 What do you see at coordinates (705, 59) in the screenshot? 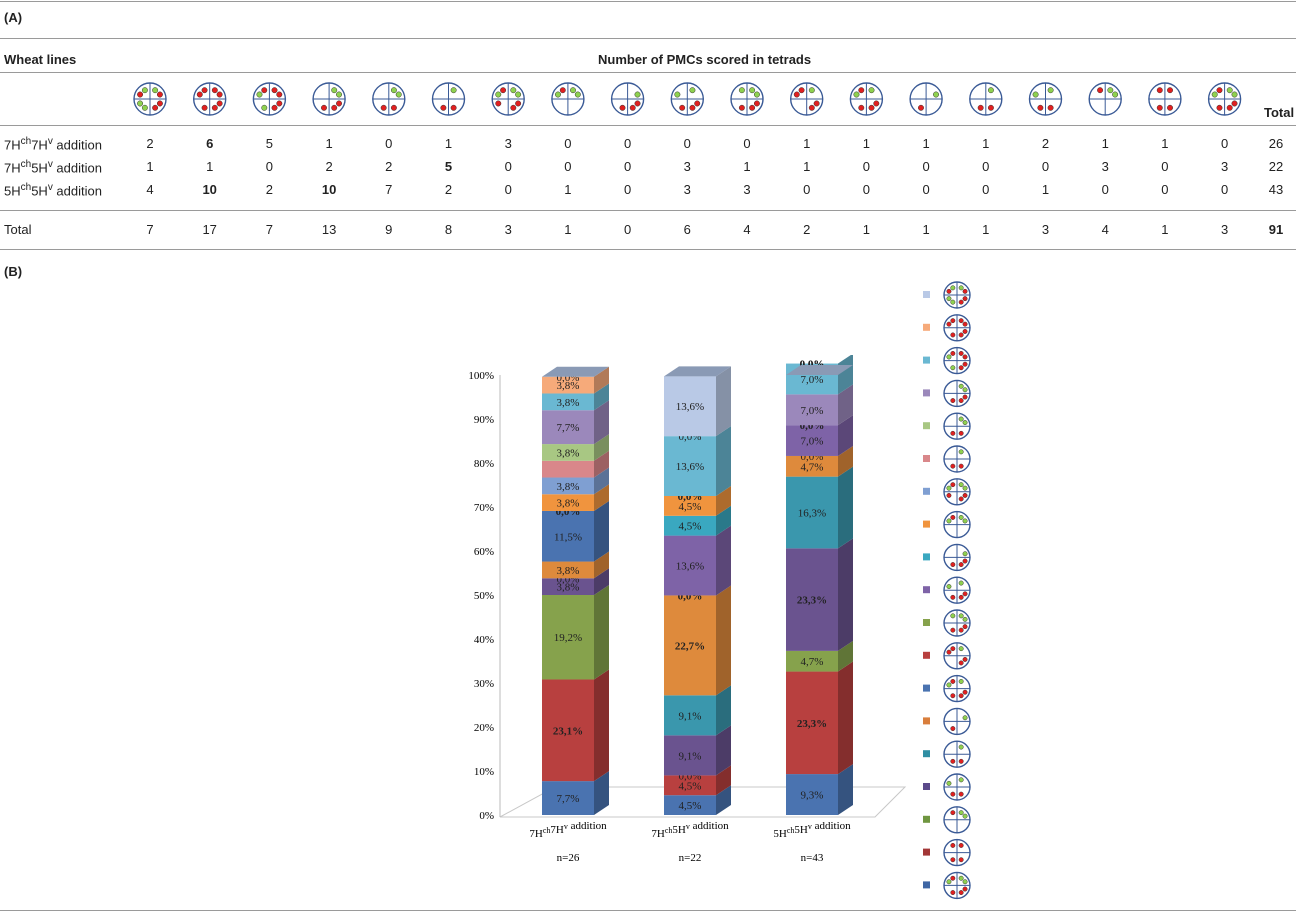
I see `pmc-count-header: Number of PMCs scored in tetrads` at bounding box center [705, 59].